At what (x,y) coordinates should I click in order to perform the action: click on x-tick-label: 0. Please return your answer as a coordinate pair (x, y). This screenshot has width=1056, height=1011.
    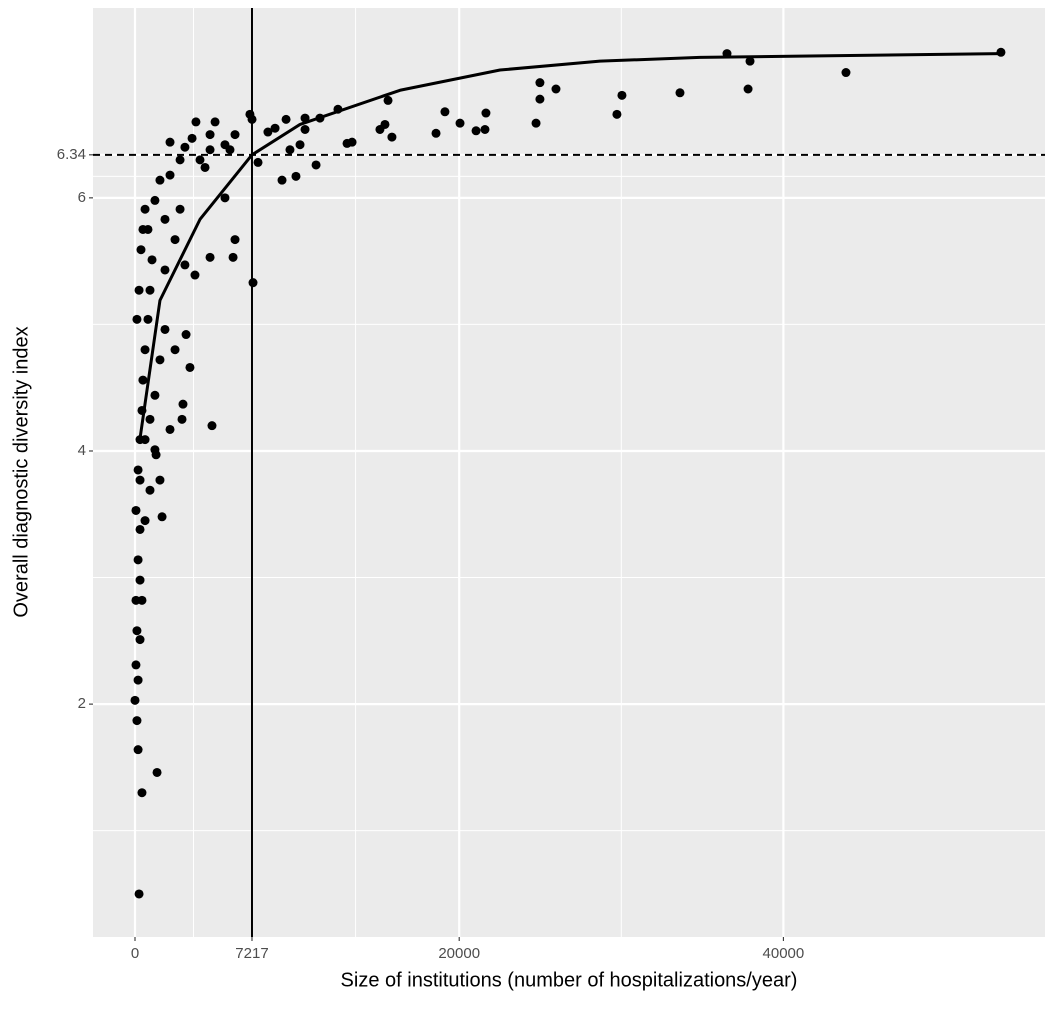
    Looking at the image, I should click on (135, 953).